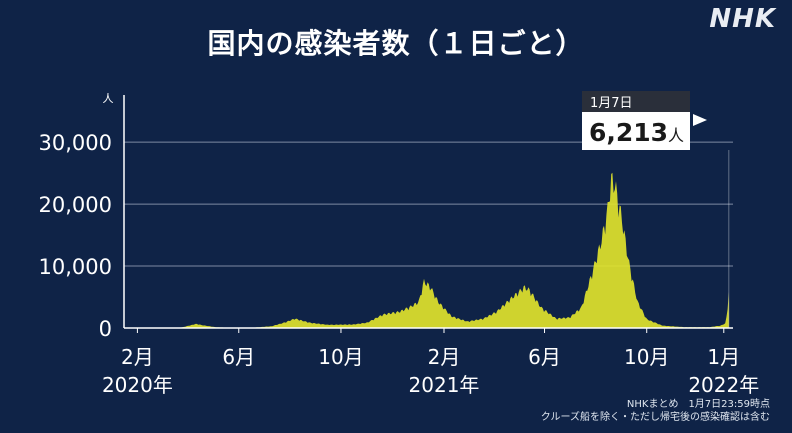 This screenshot has width=792, height=433. What do you see at coordinates (700, 120) in the screenshot?
I see `callout-pointer` at bounding box center [700, 120].